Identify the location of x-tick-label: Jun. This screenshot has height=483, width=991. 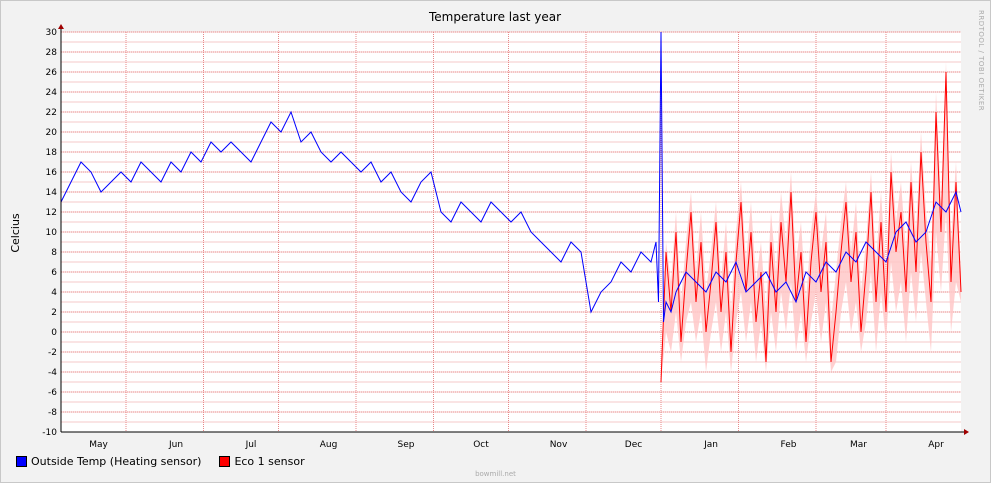
(175, 445).